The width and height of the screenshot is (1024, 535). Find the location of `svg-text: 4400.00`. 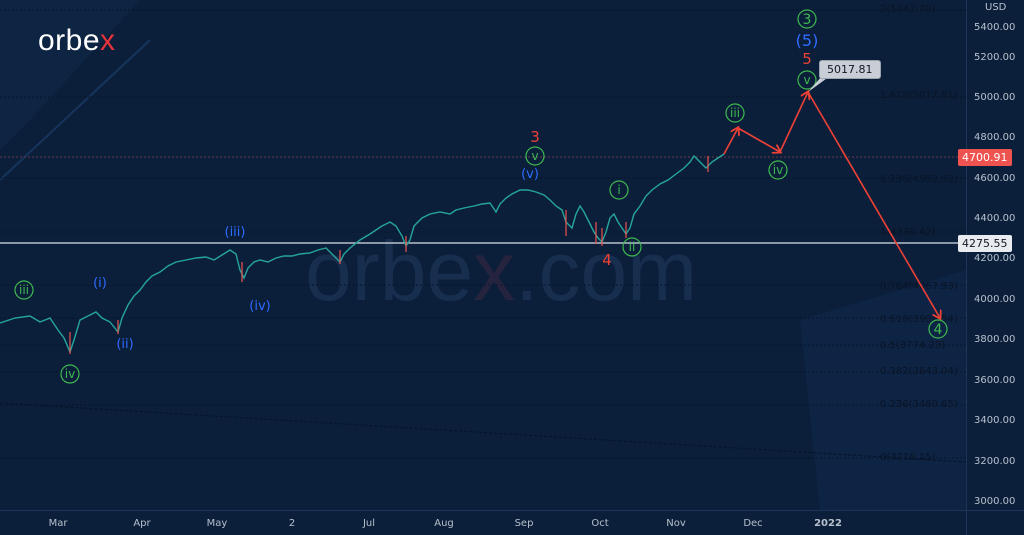

svg-text: 4400.00 is located at coordinates (994, 218).